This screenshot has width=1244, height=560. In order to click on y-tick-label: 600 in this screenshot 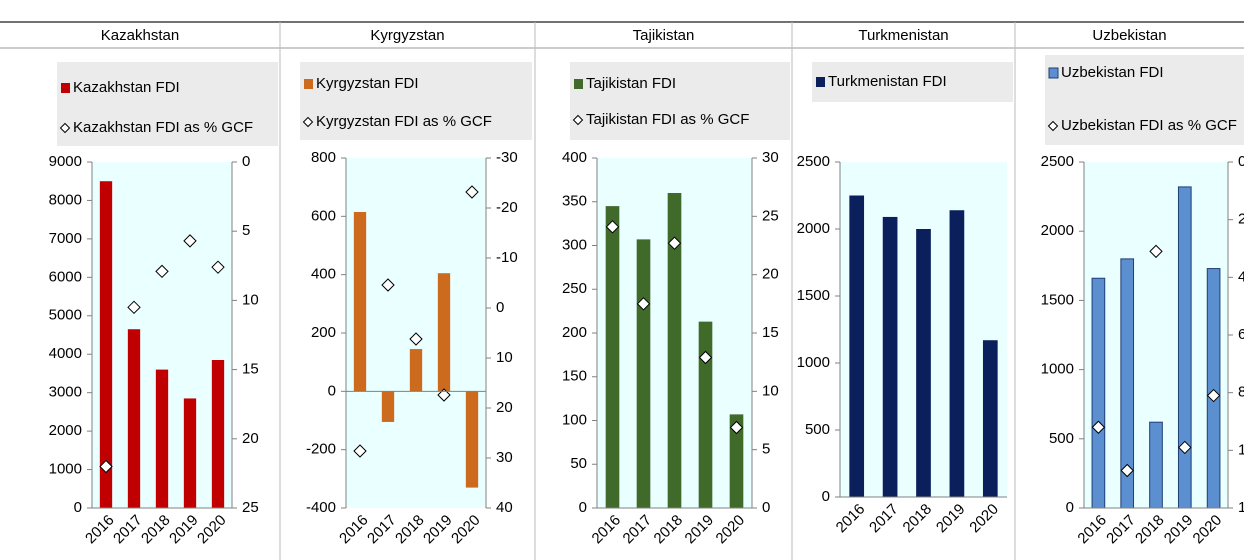, I will do `click(323, 215)`.